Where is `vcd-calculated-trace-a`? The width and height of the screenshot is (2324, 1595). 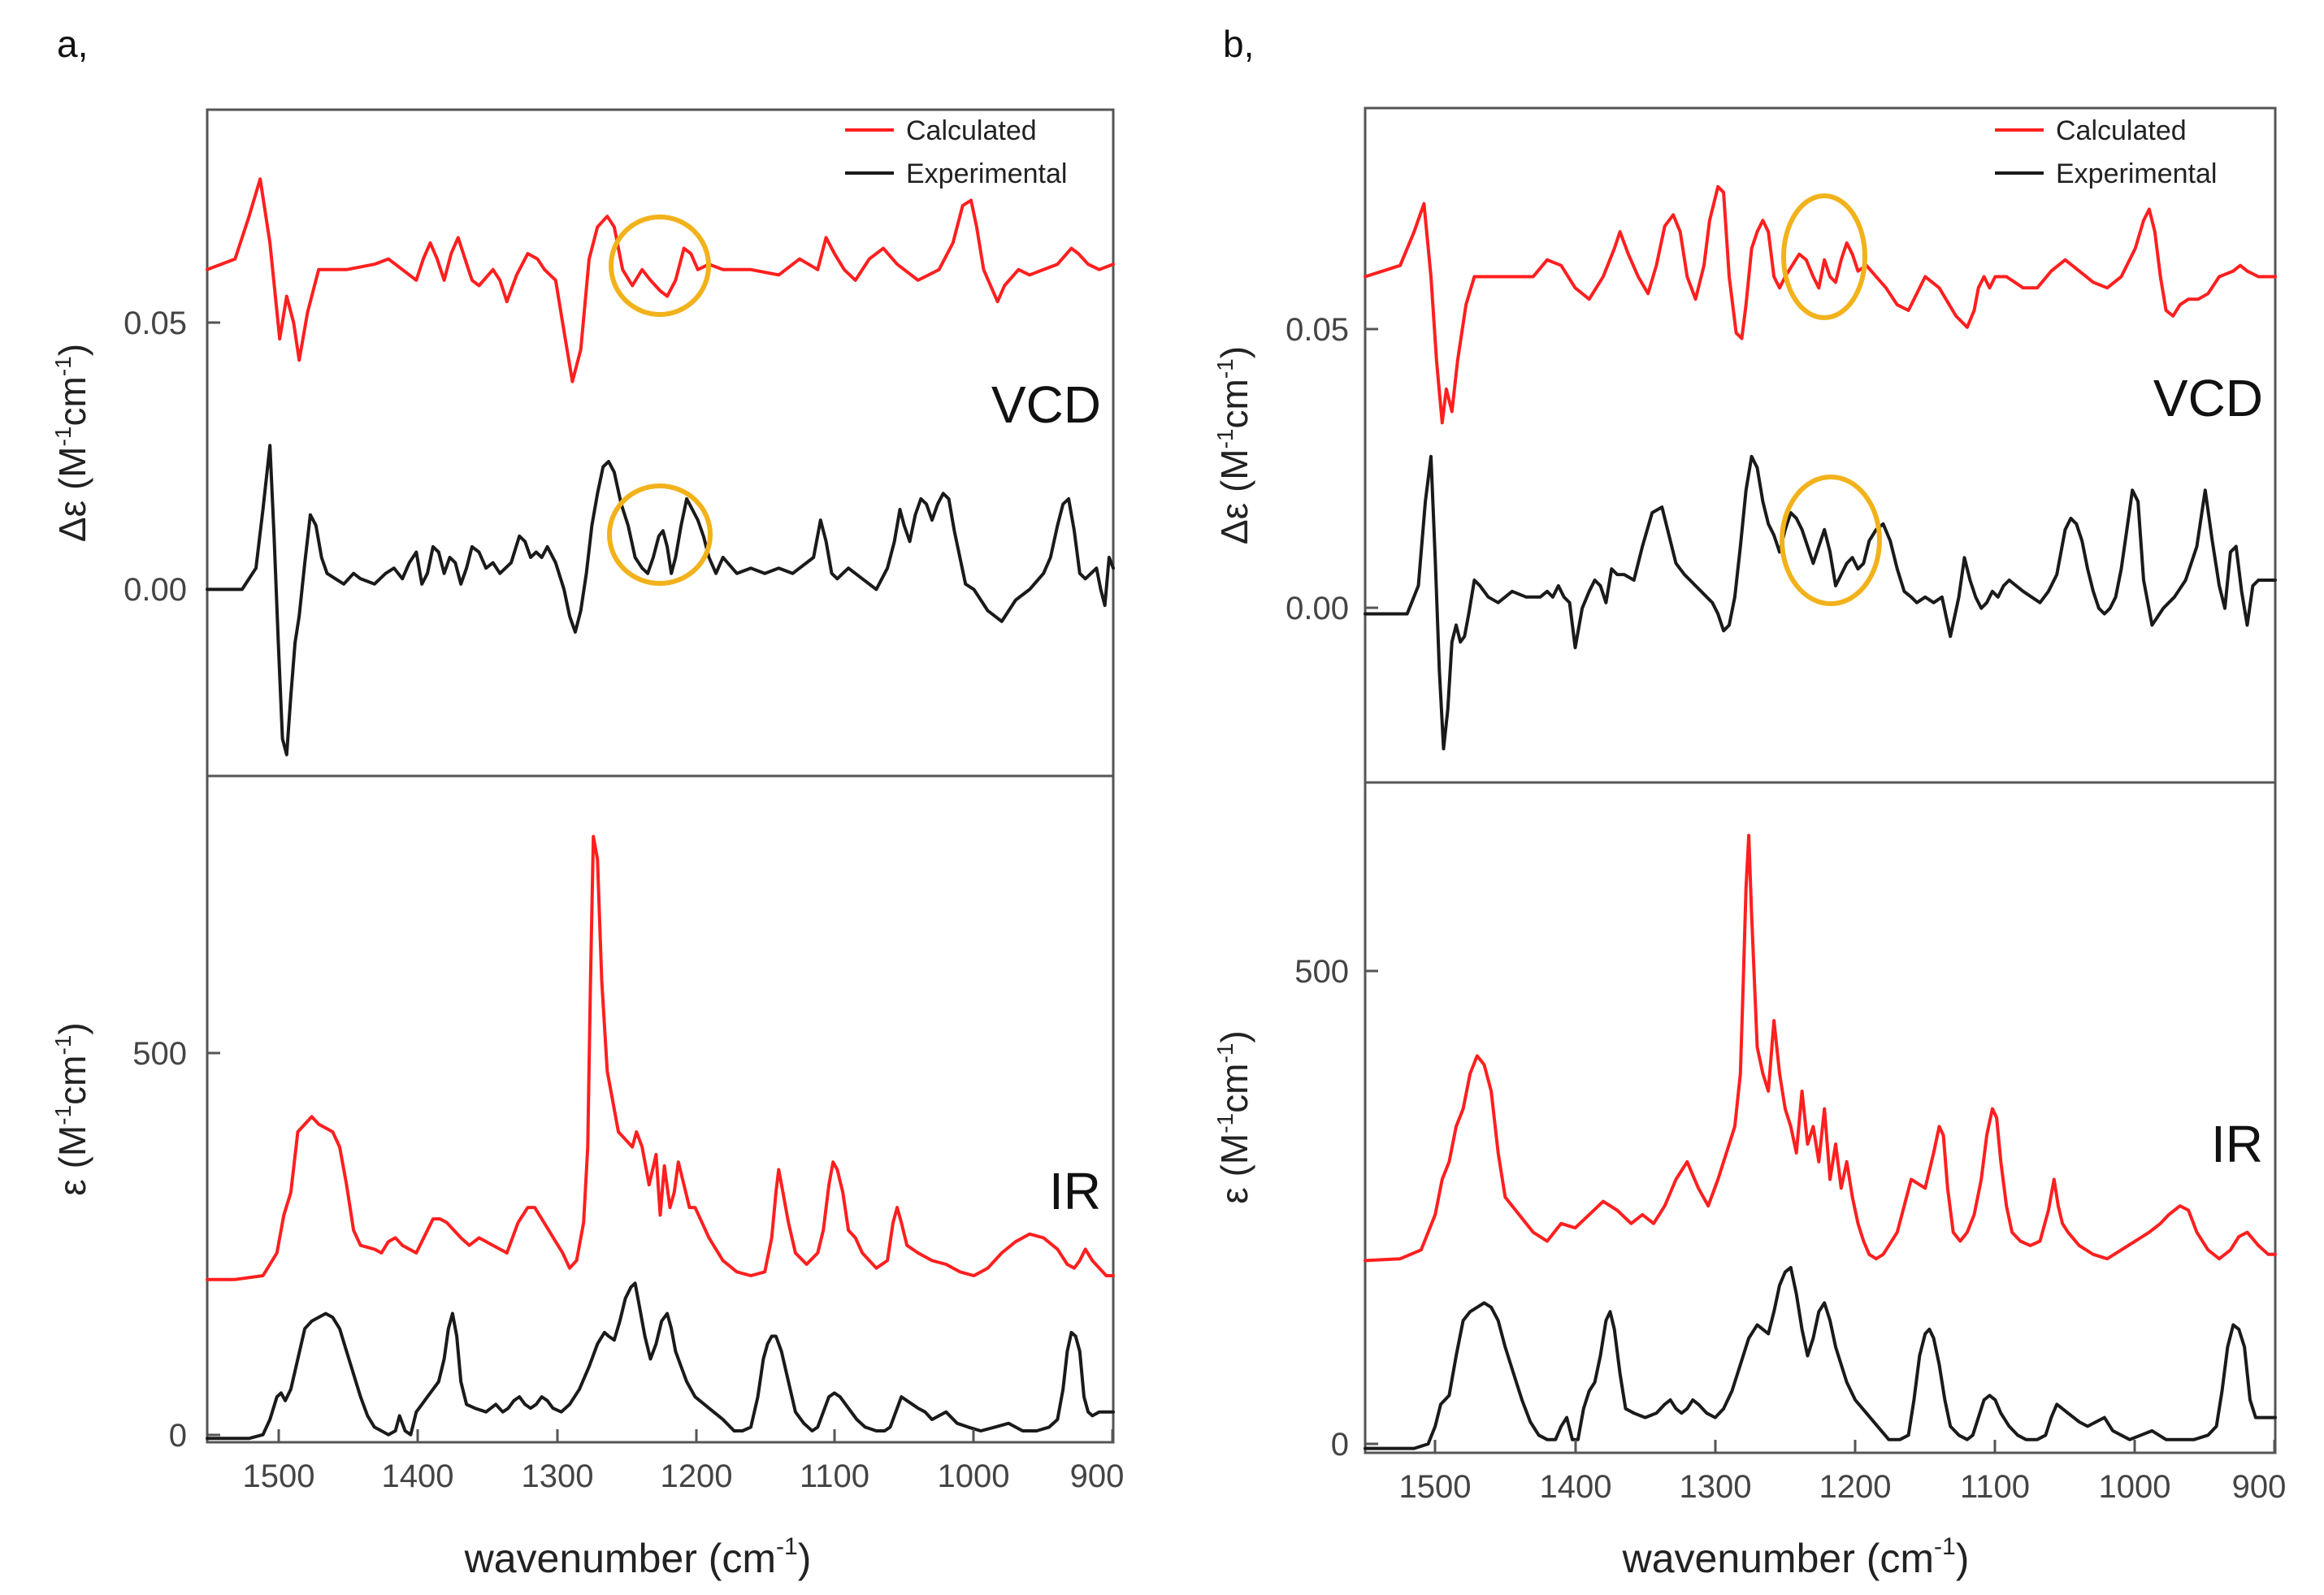
vcd-calculated-trace-a is located at coordinates (661, 280).